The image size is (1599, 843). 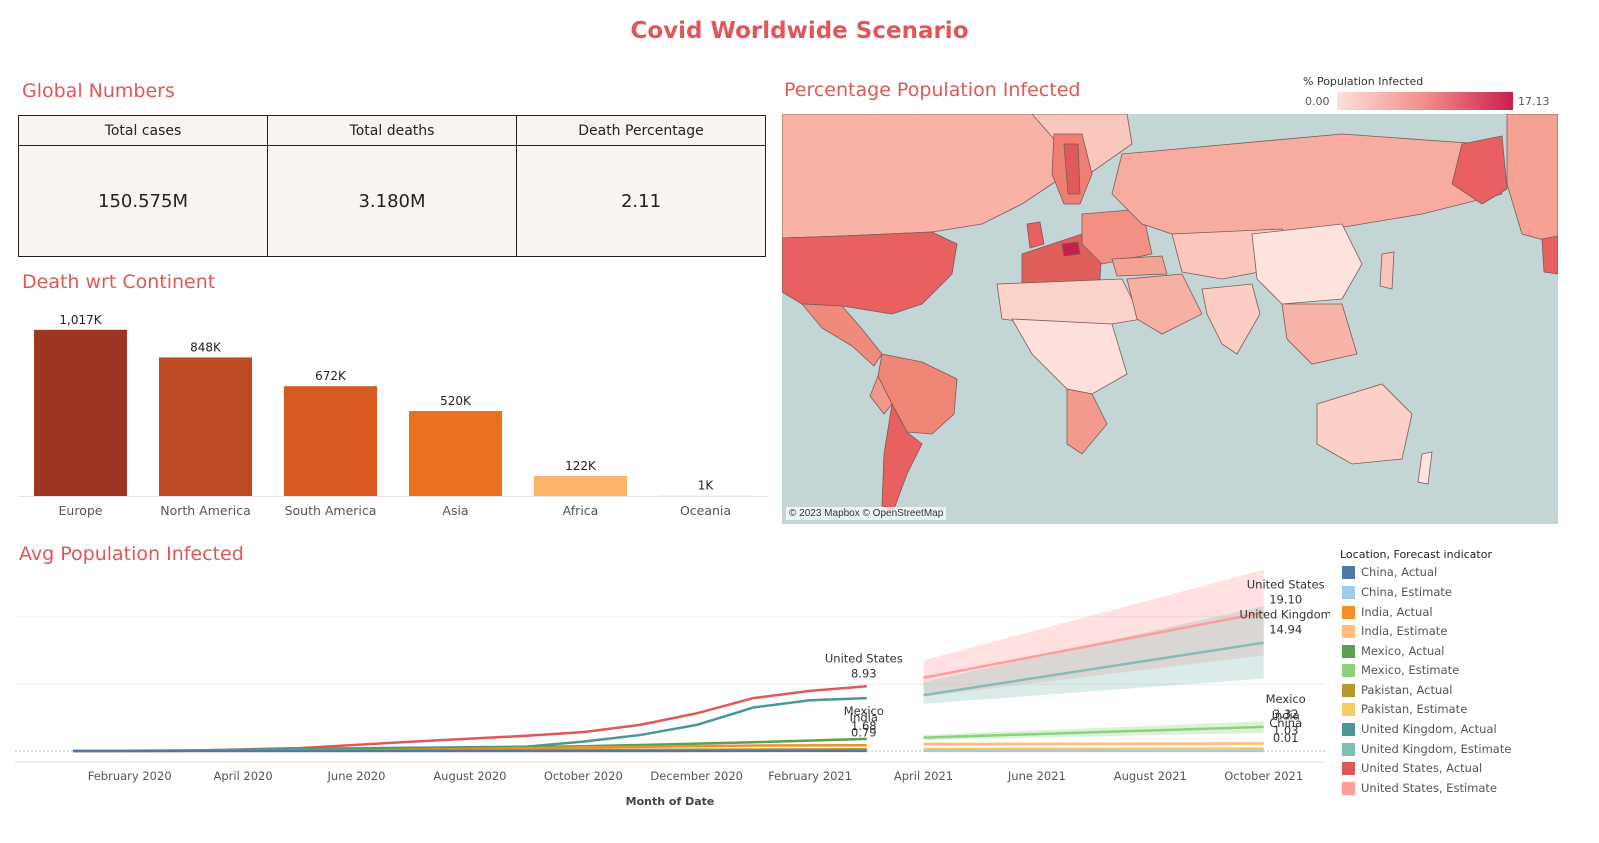 What do you see at coordinates (641, 186) in the screenshot?
I see `kpi-death-percentage: Death Percentage 2.11` at bounding box center [641, 186].